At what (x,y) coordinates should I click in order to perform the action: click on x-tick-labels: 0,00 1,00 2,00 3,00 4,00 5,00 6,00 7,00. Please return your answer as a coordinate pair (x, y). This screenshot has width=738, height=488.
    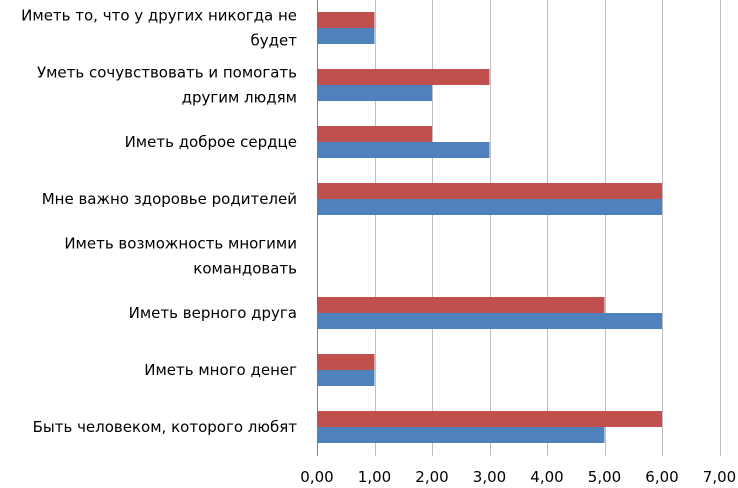
    Looking at the image, I should click on (518, 477).